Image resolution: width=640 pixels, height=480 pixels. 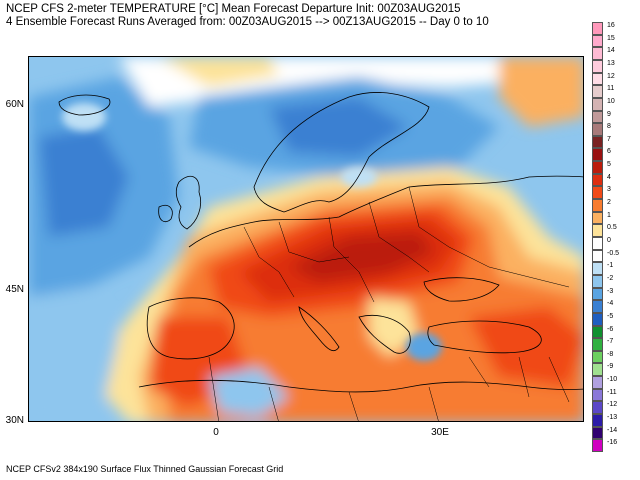 I want to click on legend-entry: -6, so click(x=613, y=332).